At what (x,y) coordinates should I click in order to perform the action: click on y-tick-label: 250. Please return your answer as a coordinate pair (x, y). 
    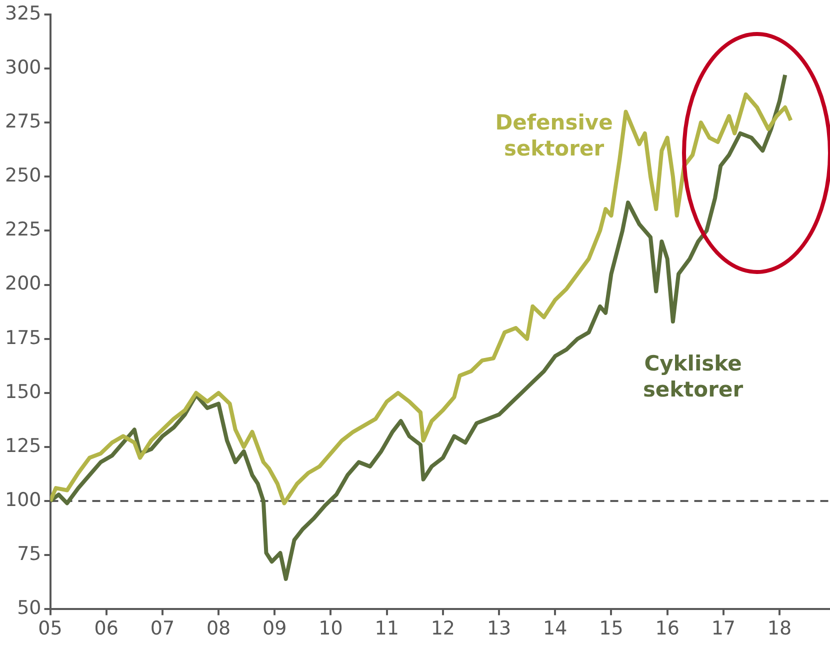
    Looking at the image, I should click on (23, 175).